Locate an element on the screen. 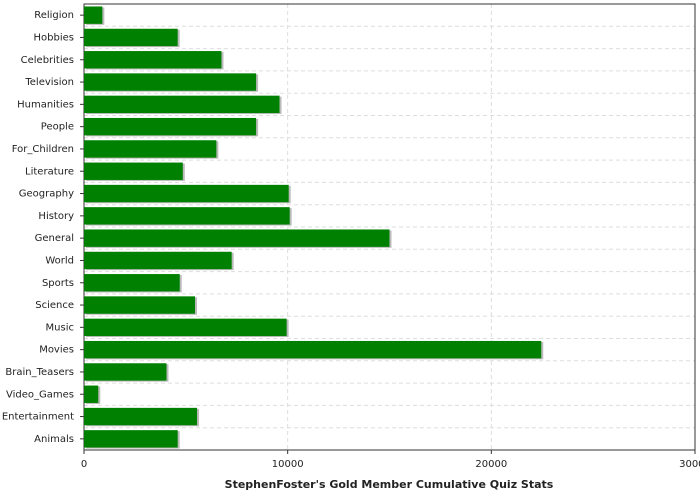 Image resolution: width=700 pixels, height=500 pixels. y-tick-label: For_Children is located at coordinates (43, 149).